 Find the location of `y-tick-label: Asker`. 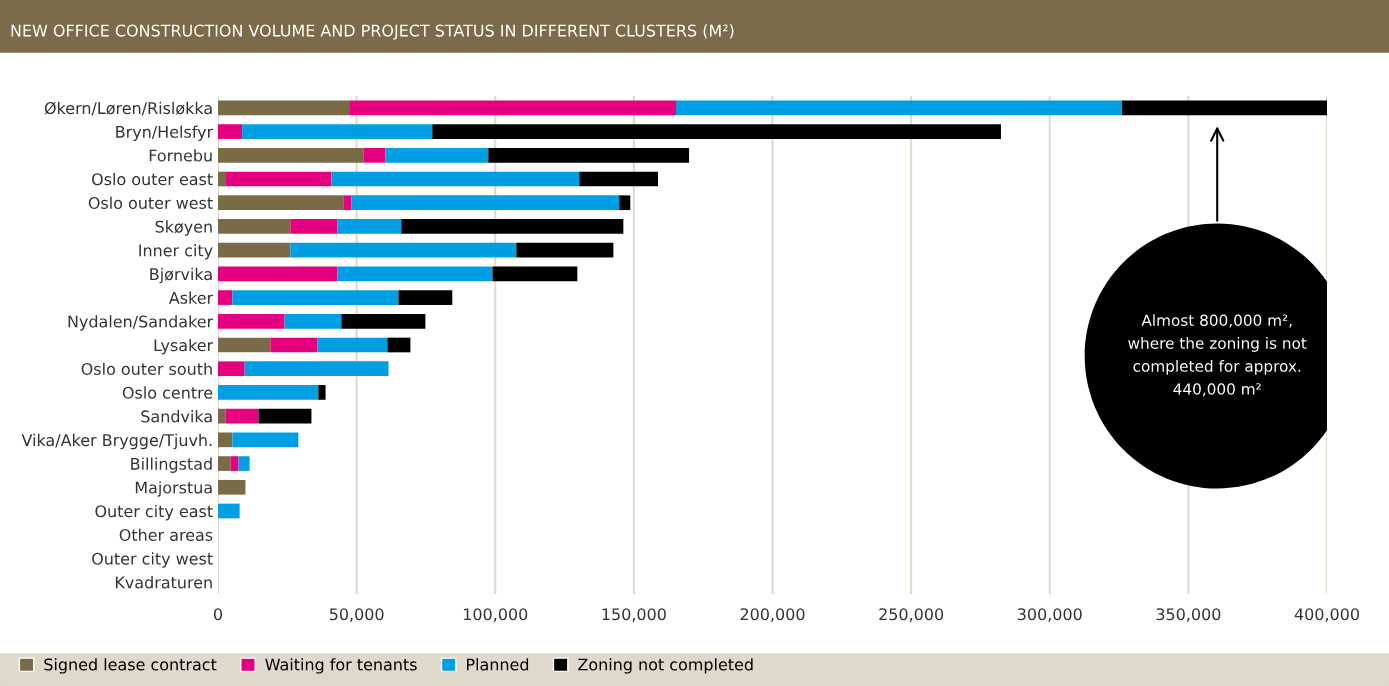

y-tick-label: Asker is located at coordinates (191, 297).